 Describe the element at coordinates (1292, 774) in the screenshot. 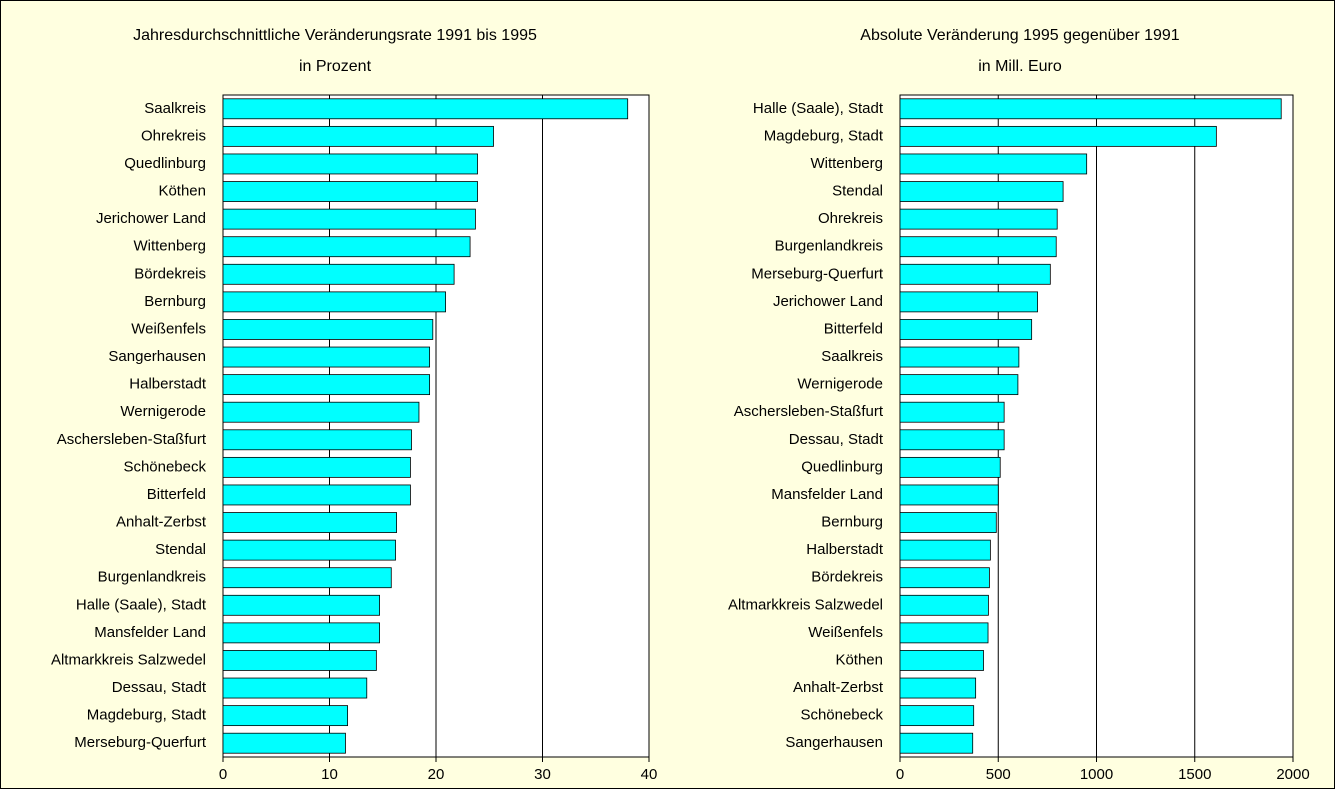

I see `x-tick-label: 2000` at that location.